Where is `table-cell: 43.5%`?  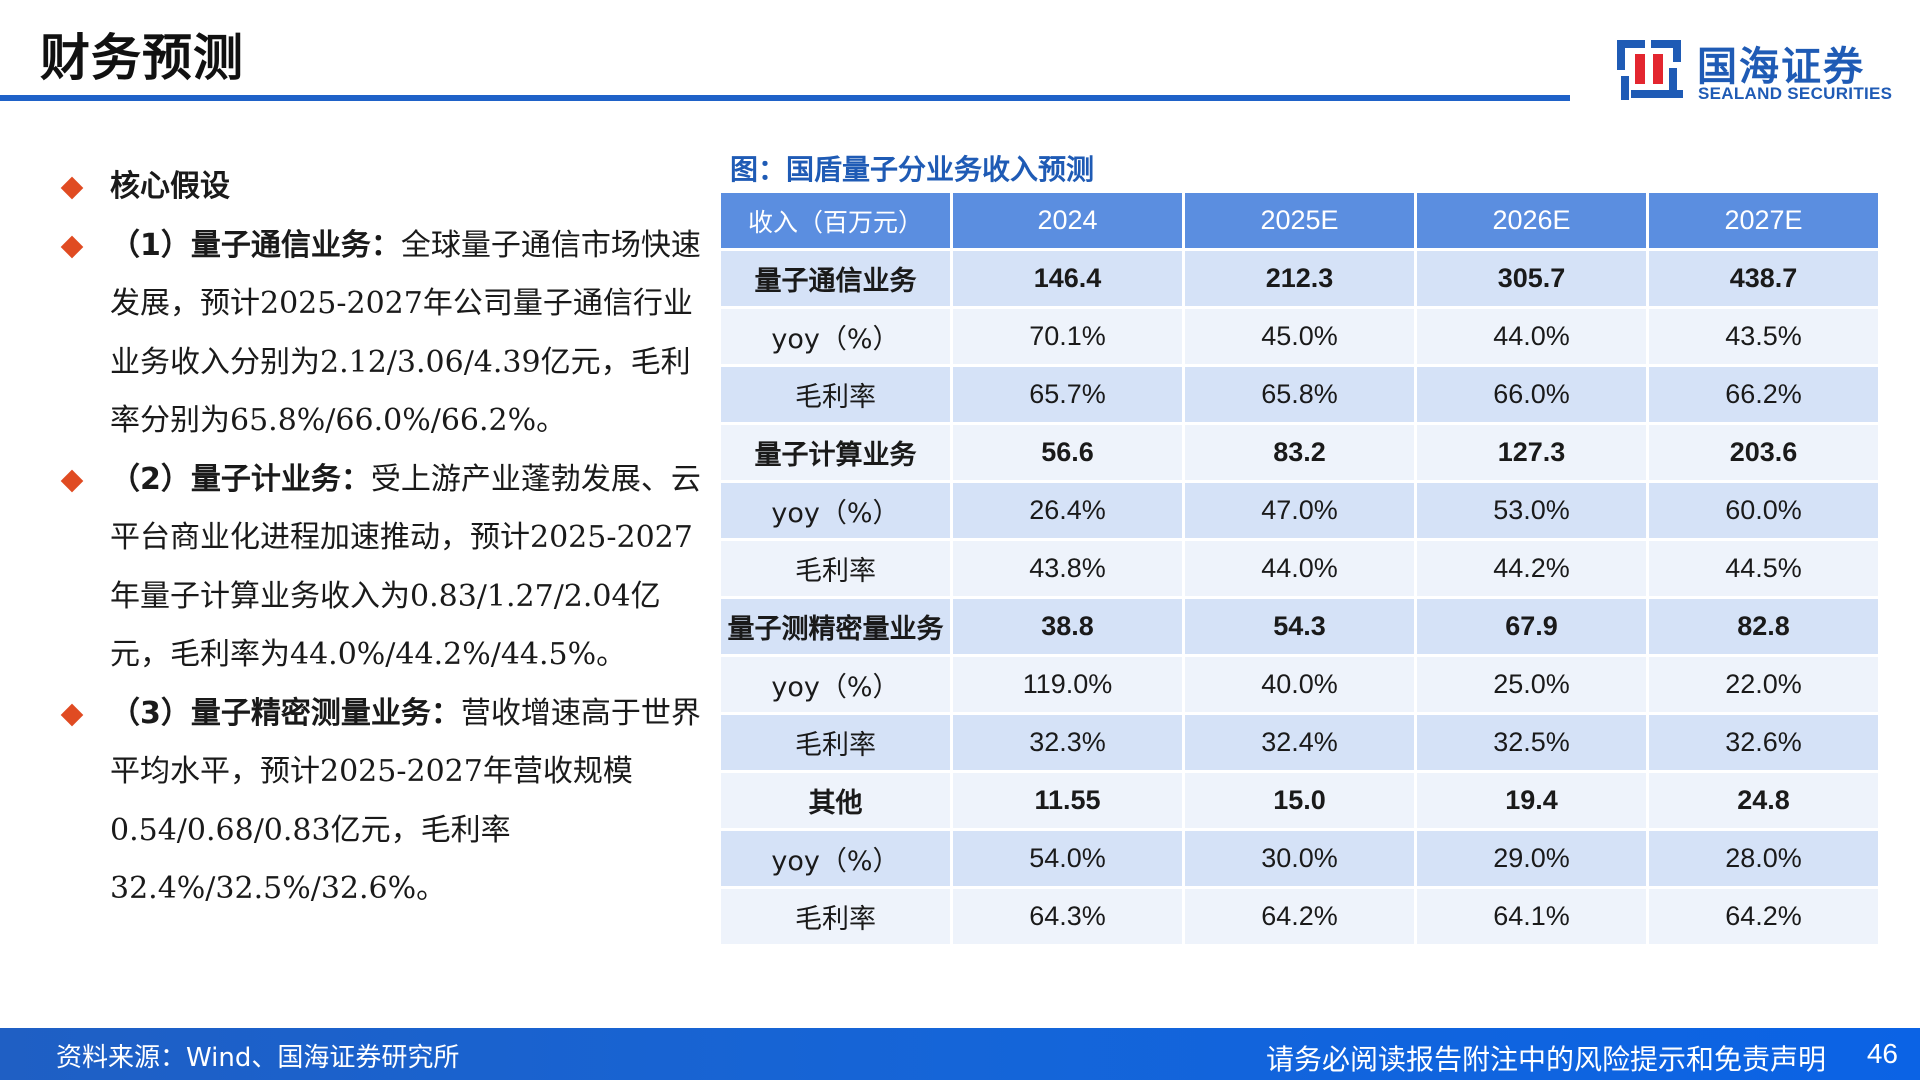
table-cell: 43.5% is located at coordinates (1763, 336).